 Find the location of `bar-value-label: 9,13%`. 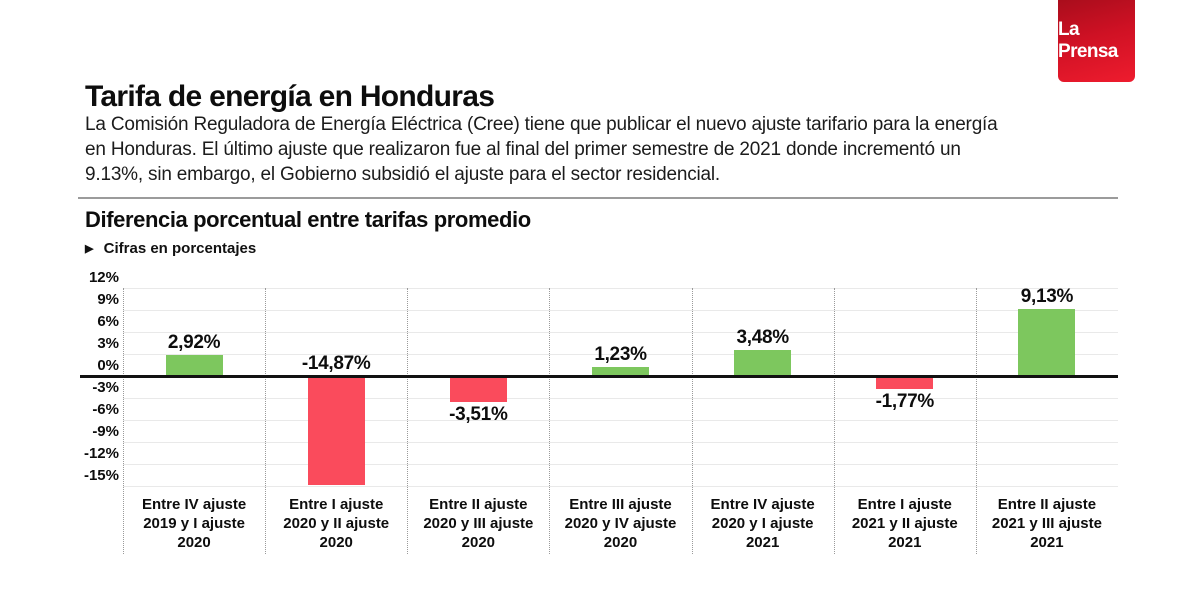

bar-value-label: 9,13% is located at coordinates (1047, 297).